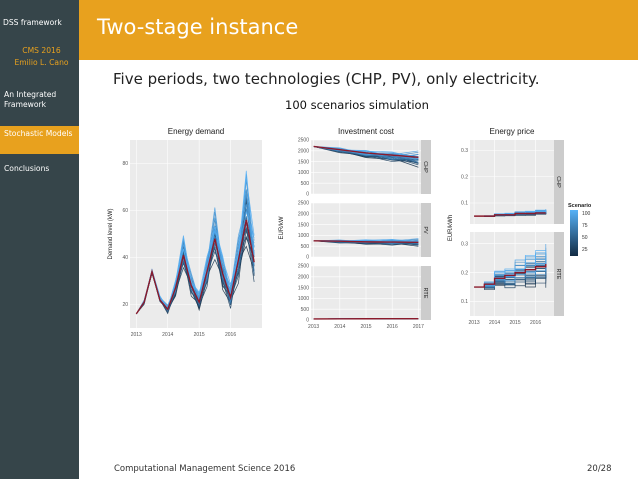 The height and width of the screenshot is (479, 638). I want to click on sidebar-conference-label: CMS 2016, so click(41, 50).